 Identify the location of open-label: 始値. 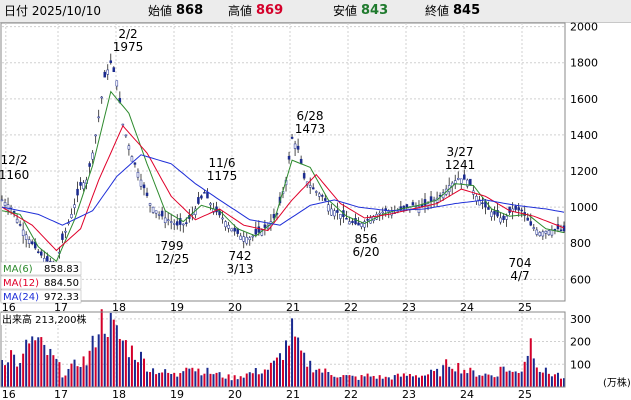
(160, 11).